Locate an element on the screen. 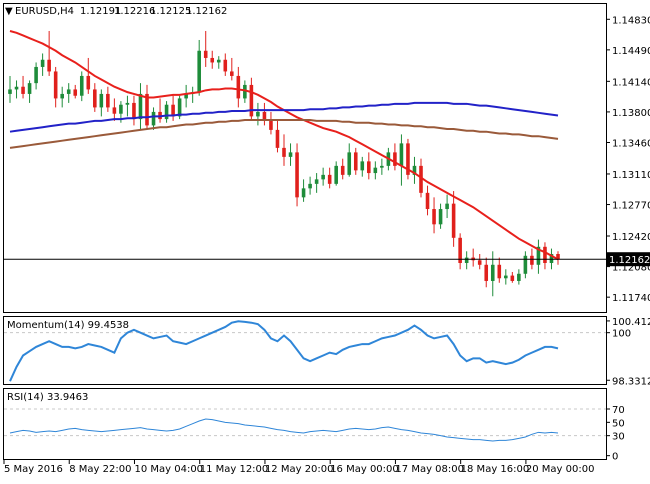 The image size is (650, 484). x-tick-label: 12 May 20:00 is located at coordinates (299, 469).